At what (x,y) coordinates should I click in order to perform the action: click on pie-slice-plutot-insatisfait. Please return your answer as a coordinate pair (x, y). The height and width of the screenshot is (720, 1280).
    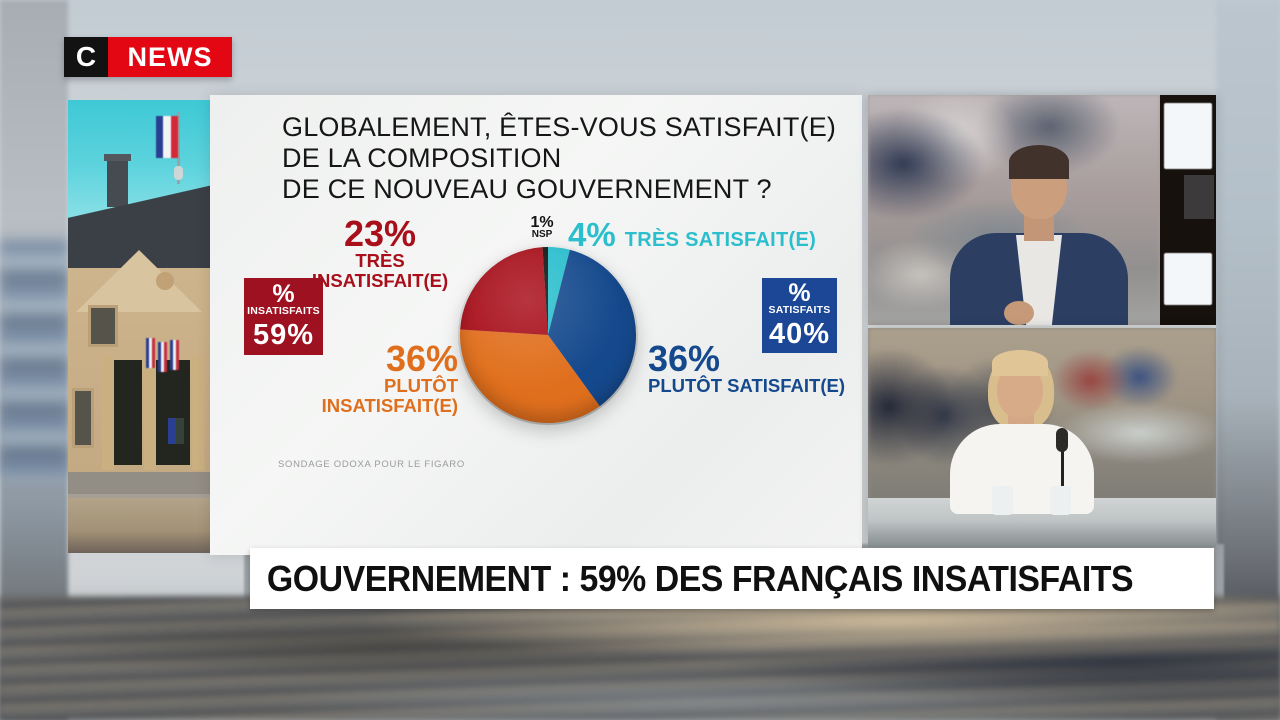
    Looking at the image, I should click on (529, 376).